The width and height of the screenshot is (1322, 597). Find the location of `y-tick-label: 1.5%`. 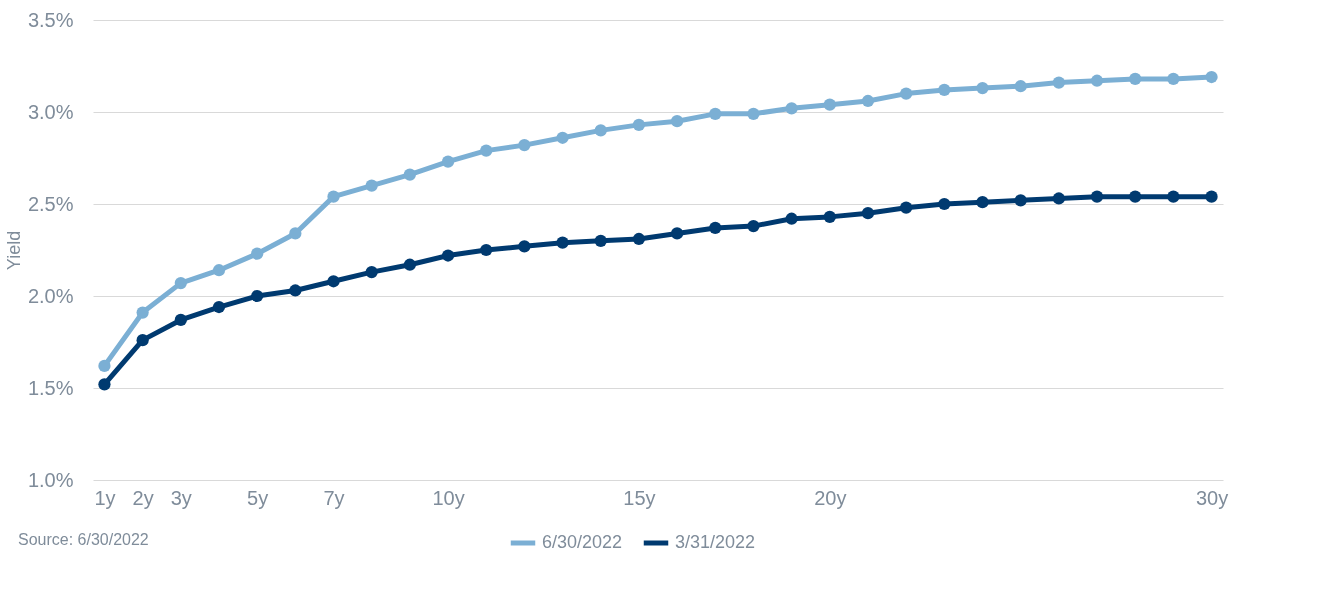

y-tick-label: 1.5% is located at coordinates (50, 387).